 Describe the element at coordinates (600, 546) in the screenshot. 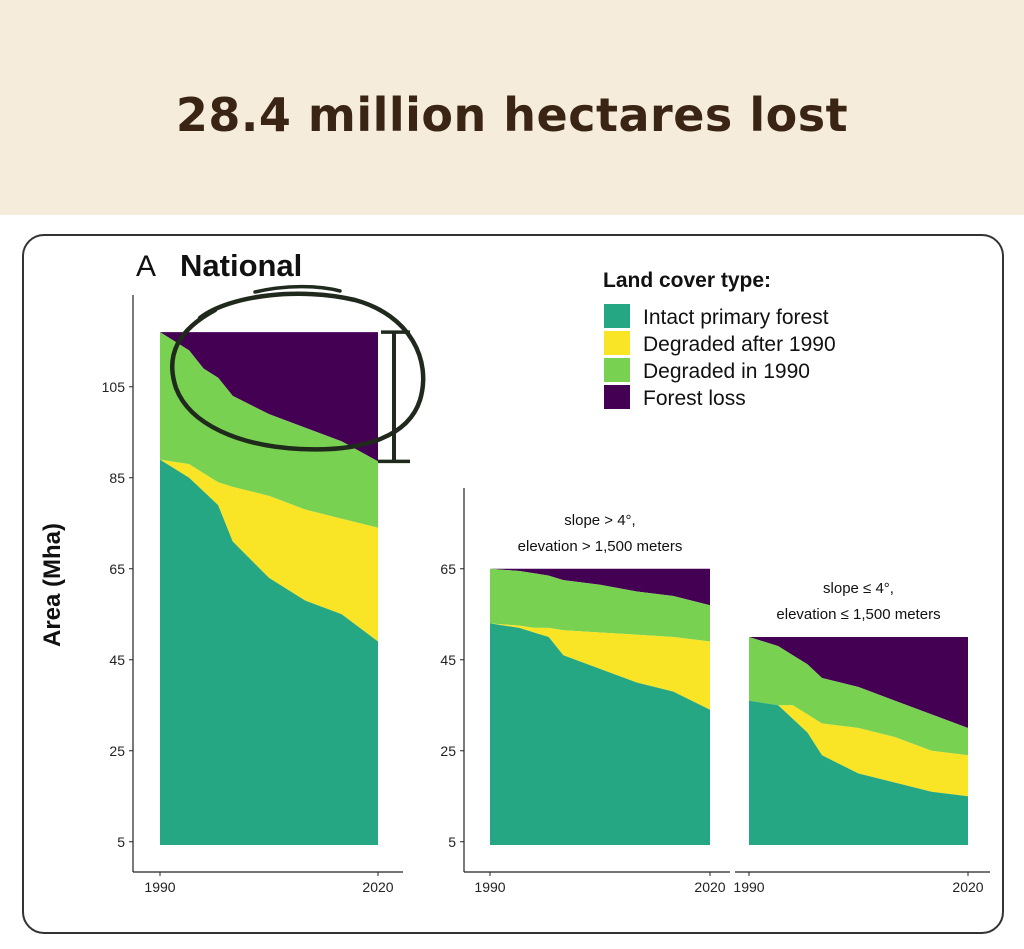

I see `steep_high-facet-title: elevation > 1,500 meters` at that location.